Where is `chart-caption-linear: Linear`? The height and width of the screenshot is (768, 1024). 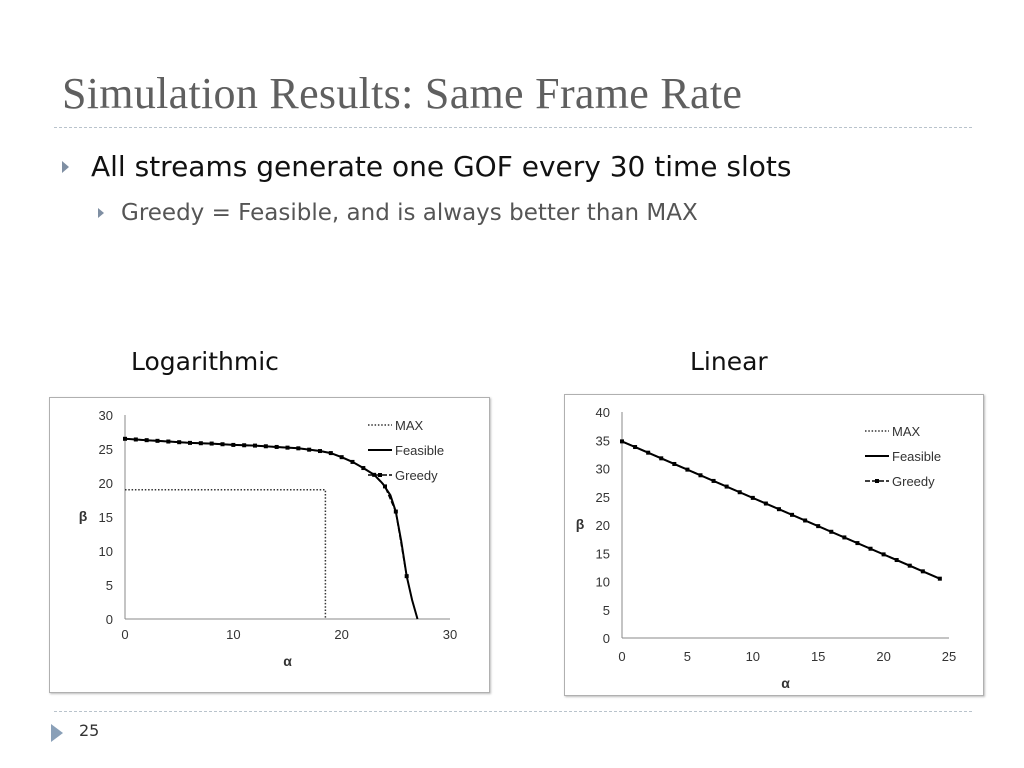
chart-caption-linear: Linear is located at coordinates (729, 361).